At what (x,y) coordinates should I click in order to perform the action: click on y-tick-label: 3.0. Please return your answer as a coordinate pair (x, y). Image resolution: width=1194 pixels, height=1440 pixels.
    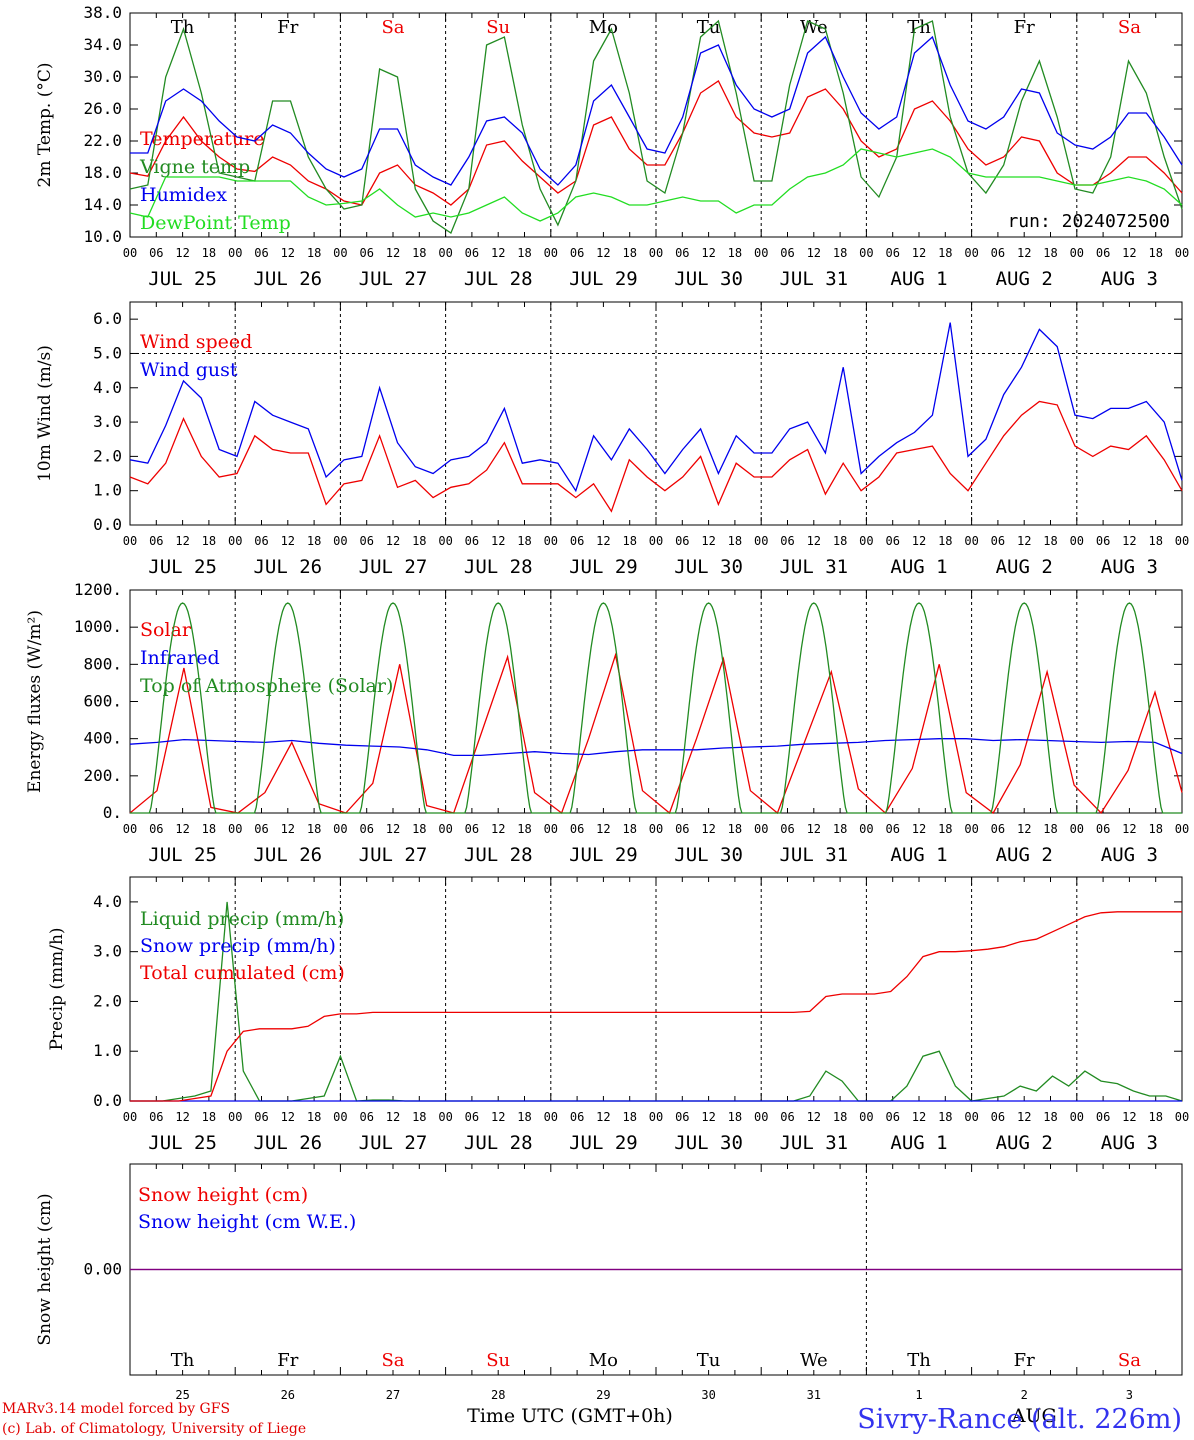
    Looking at the image, I should click on (107, 421).